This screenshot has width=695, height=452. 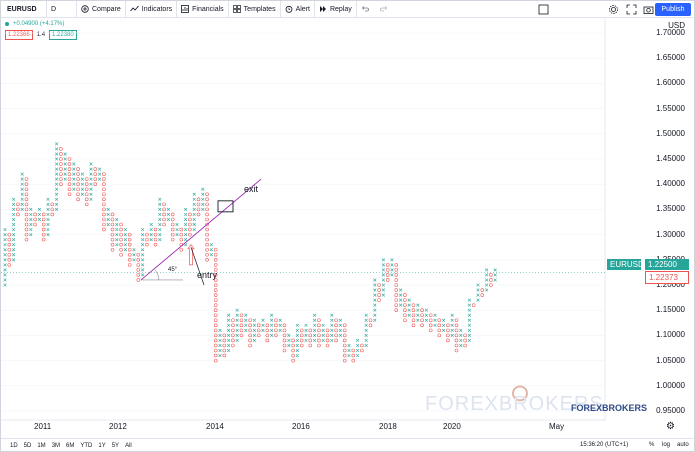 I want to click on fullscreen-icon, so click(x=631, y=9).